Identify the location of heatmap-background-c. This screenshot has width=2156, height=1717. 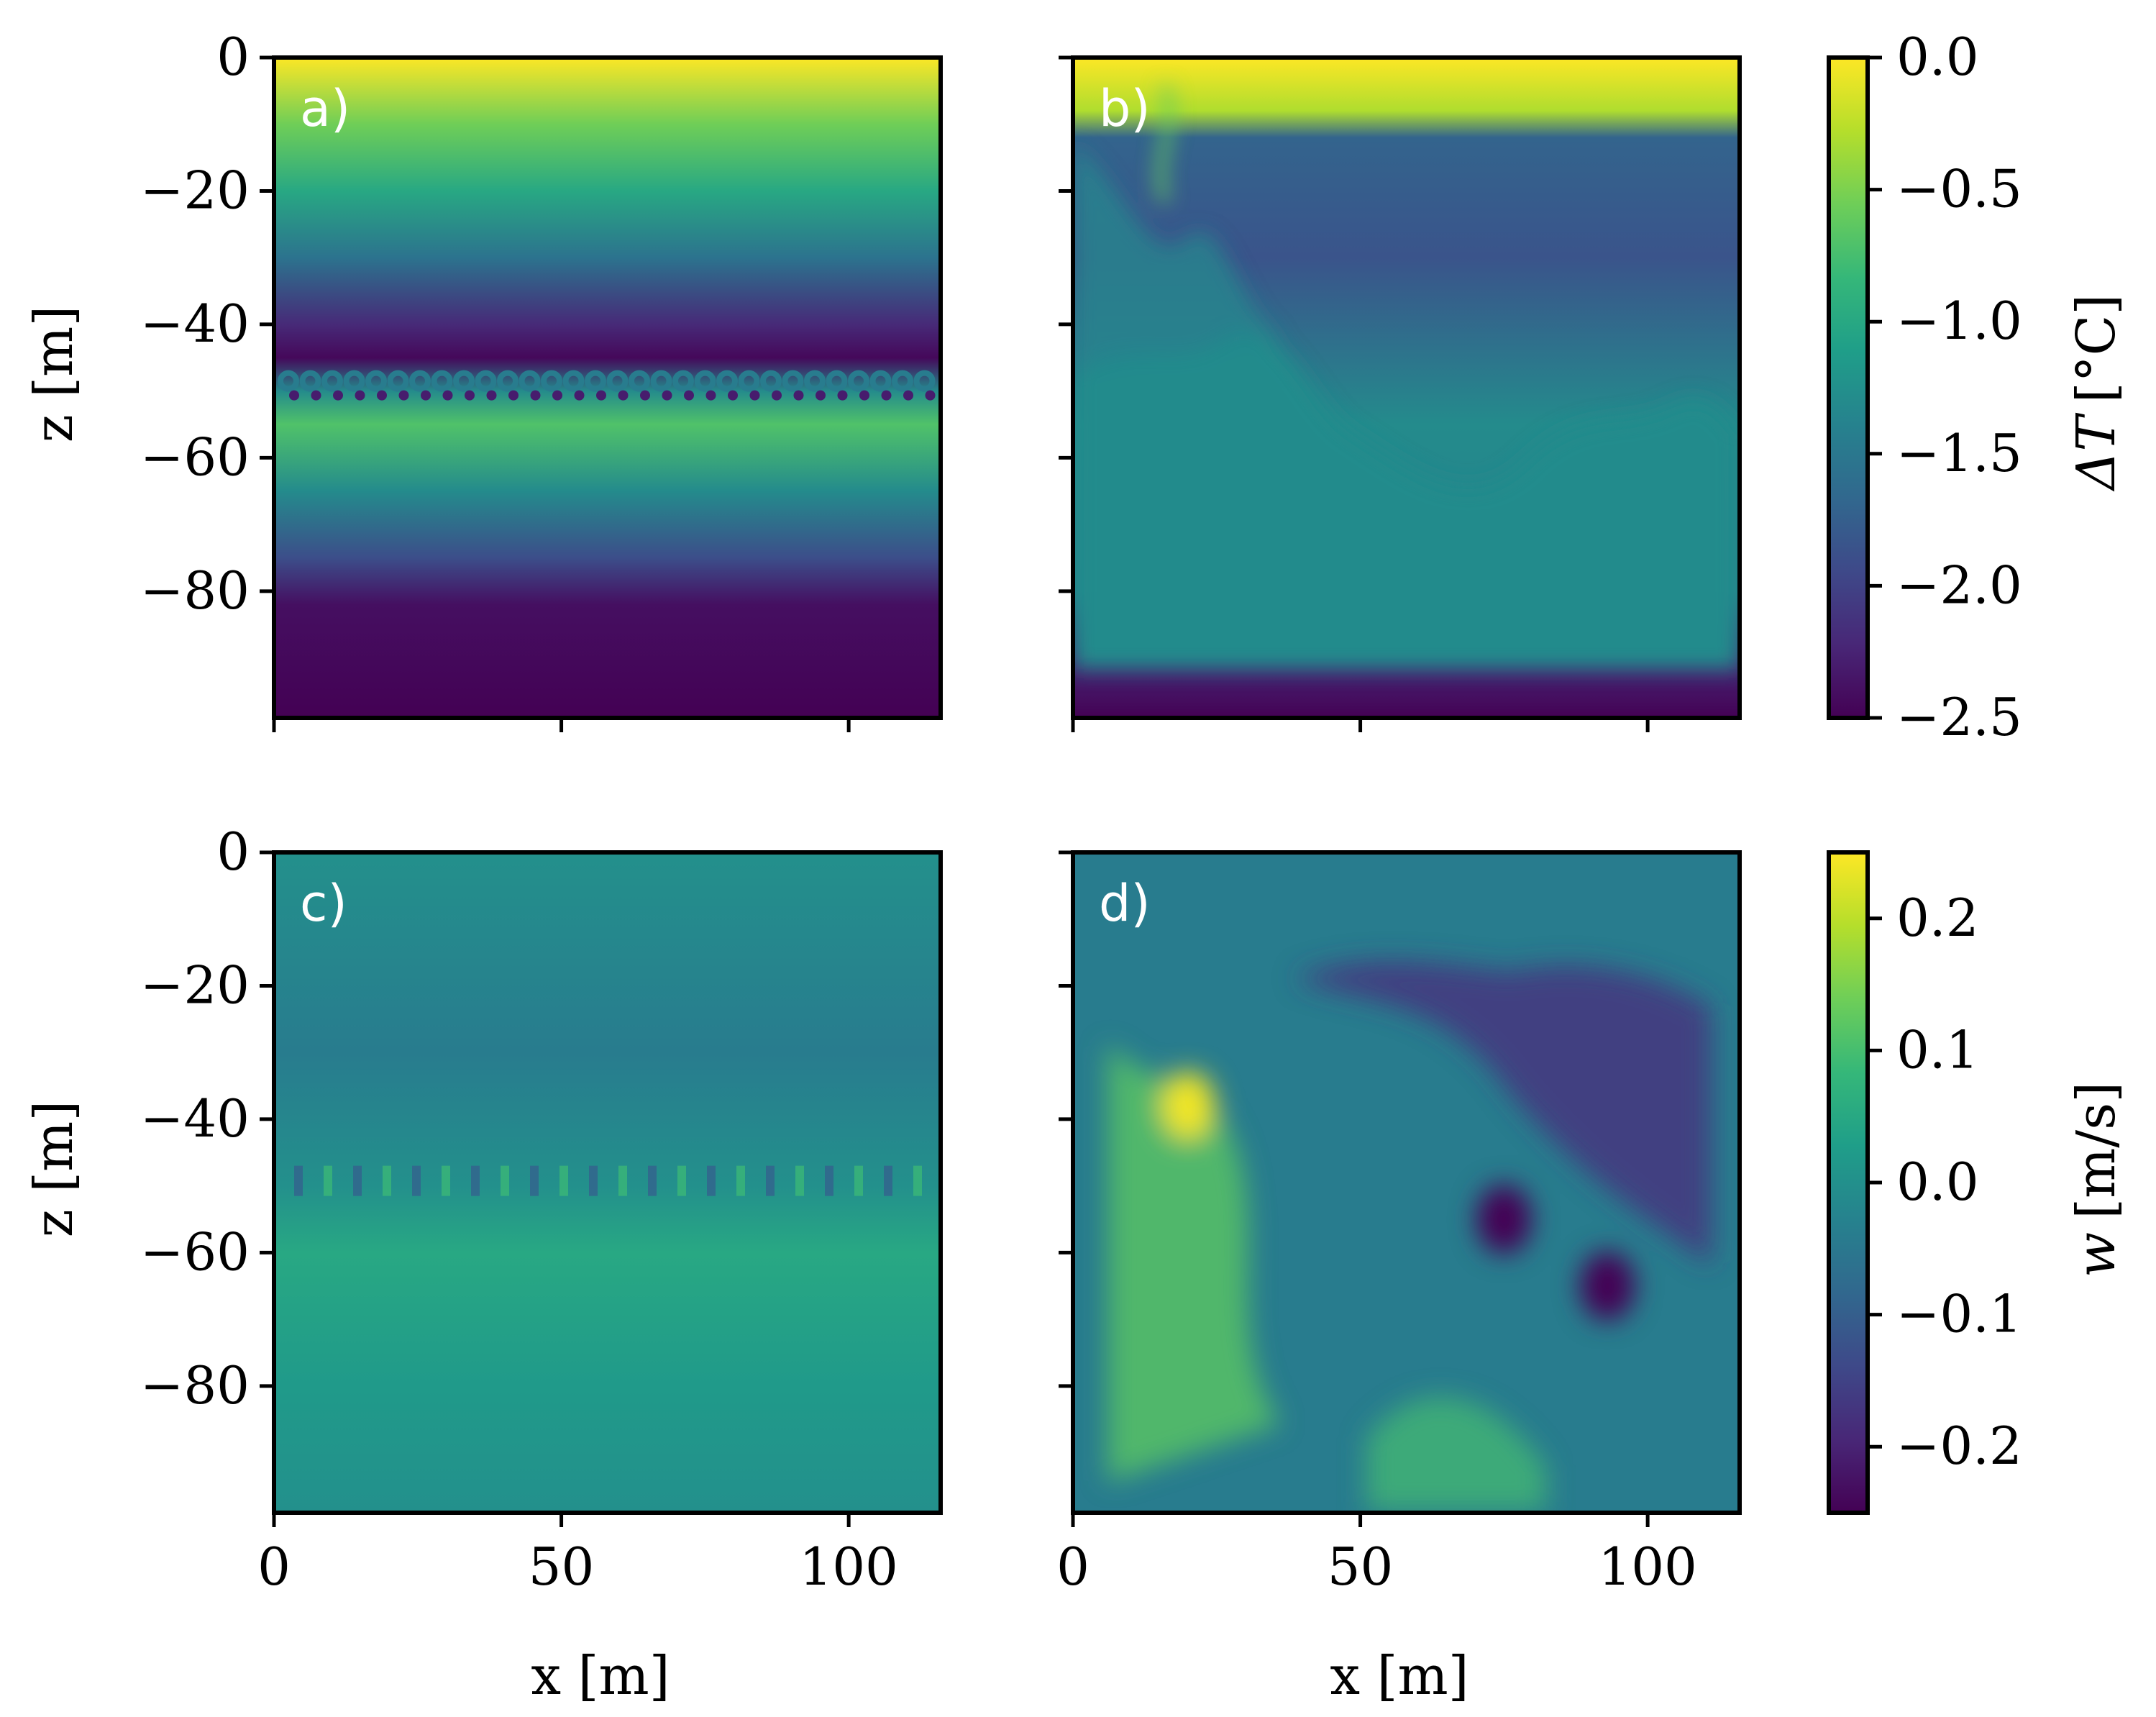
(607, 1182).